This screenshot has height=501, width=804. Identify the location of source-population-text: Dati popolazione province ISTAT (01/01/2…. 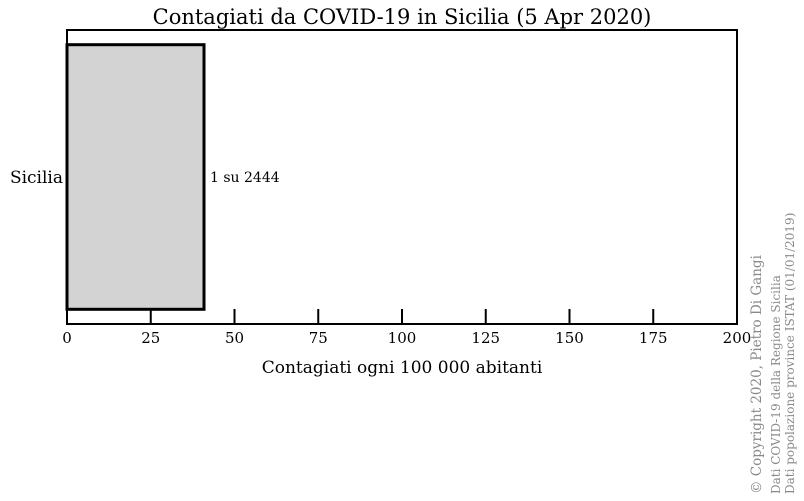
(790, 353).